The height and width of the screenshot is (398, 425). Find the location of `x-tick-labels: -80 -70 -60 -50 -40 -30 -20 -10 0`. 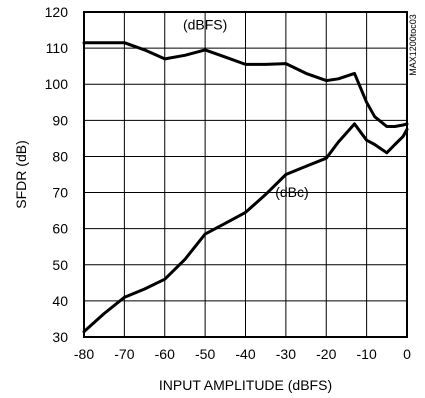

x-tick-labels: -80 -70 -60 -50 -40 -30 -20 -10 0 is located at coordinates (242, 354).